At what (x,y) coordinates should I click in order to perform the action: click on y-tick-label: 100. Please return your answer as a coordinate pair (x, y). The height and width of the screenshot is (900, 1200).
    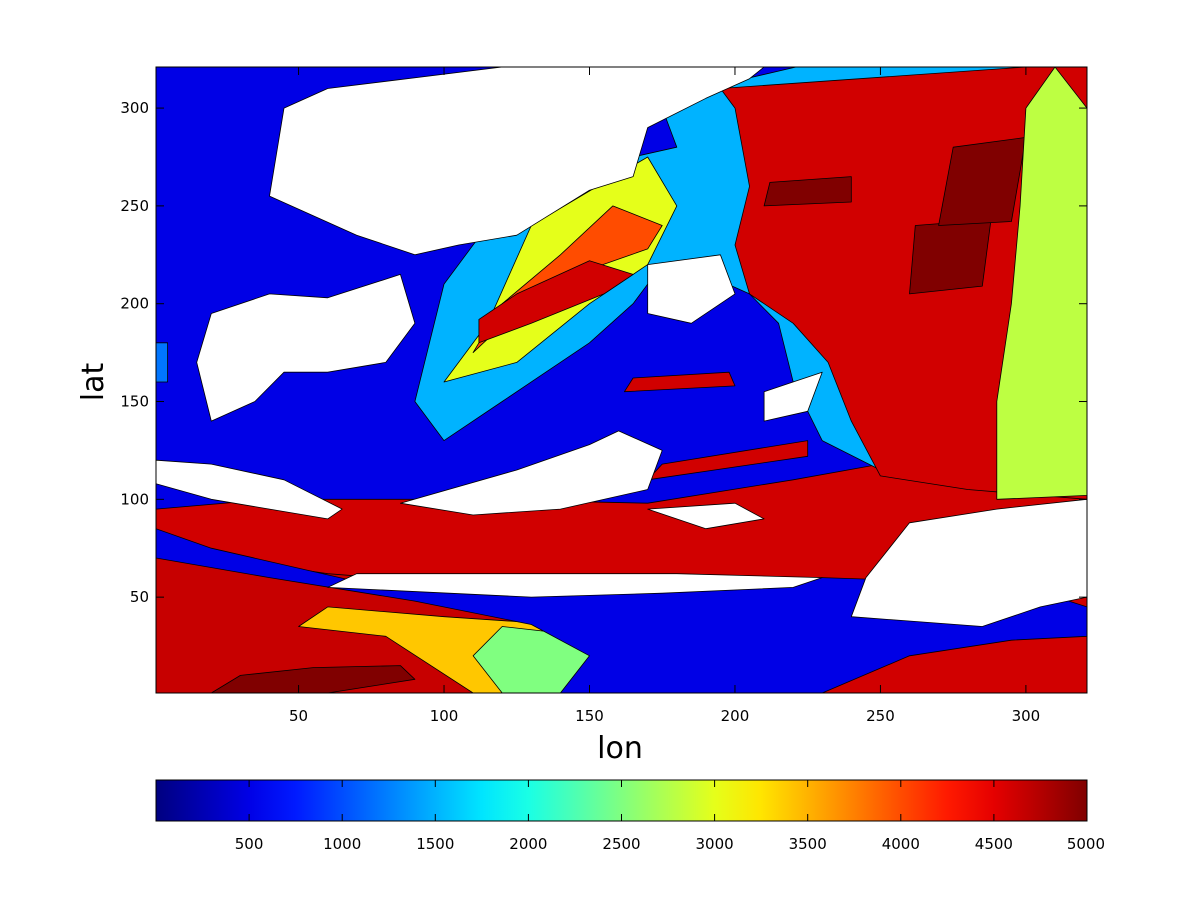
    Looking at the image, I should click on (134, 499).